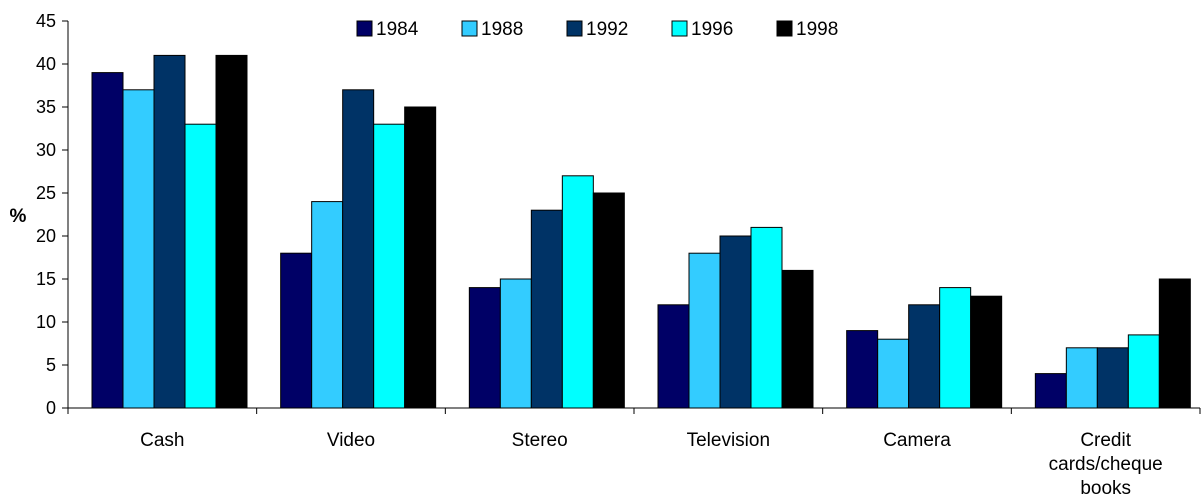  What do you see at coordinates (712, 29) in the screenshot?
I see `legend-label-1996: 1996` at bounding box center [712, 29].